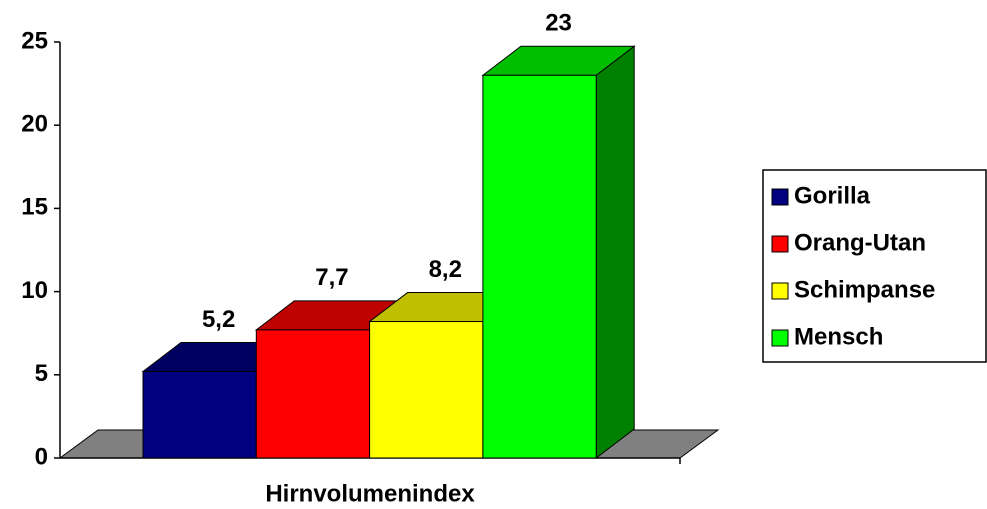 The height and width of the screenshot is (509, 987). I want to click on data-label: 7,7, so click(331, 277).